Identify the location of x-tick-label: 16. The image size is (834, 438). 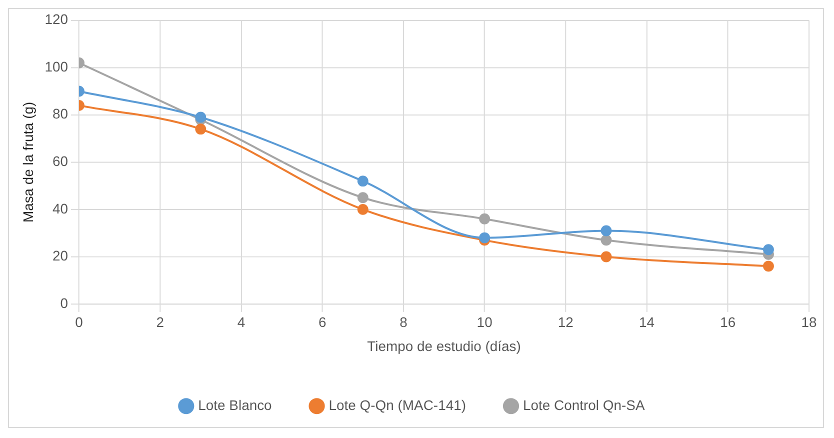
(728, 322).